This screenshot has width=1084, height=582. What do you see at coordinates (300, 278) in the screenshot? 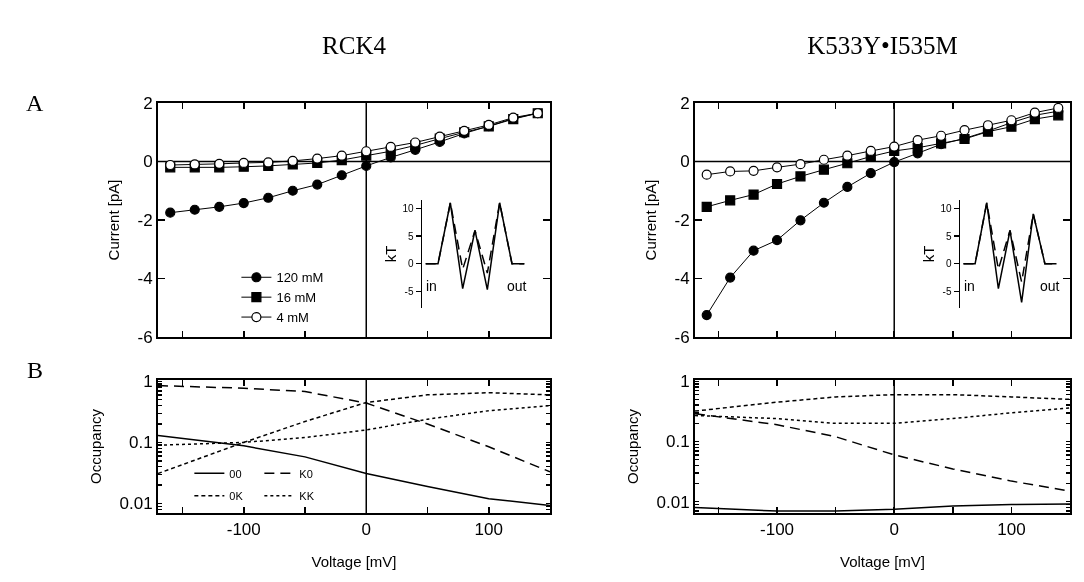
I see `legend-label: 120 mM` at bounding box center [300, 278].